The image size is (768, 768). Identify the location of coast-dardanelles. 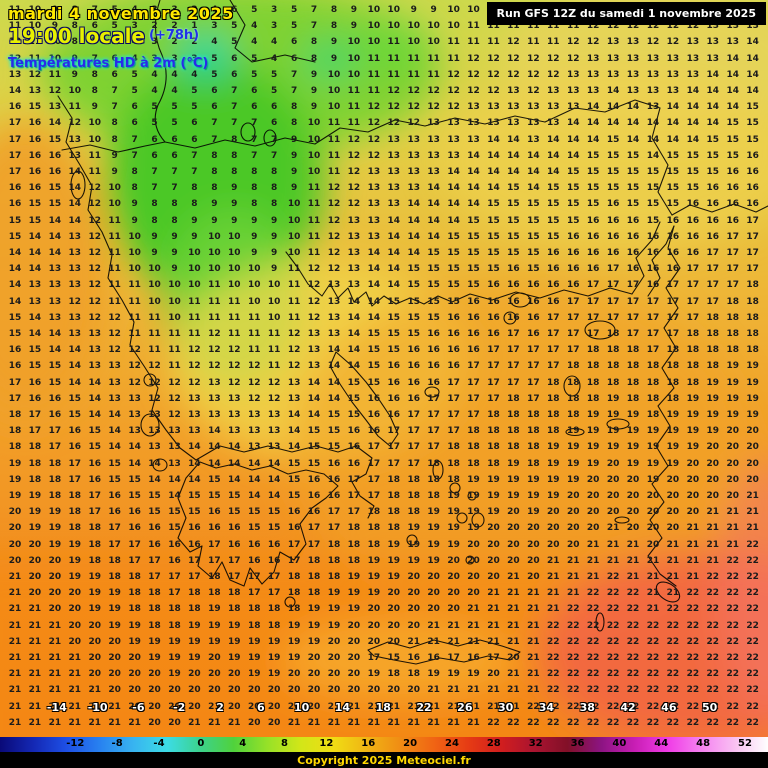
(646, 258).